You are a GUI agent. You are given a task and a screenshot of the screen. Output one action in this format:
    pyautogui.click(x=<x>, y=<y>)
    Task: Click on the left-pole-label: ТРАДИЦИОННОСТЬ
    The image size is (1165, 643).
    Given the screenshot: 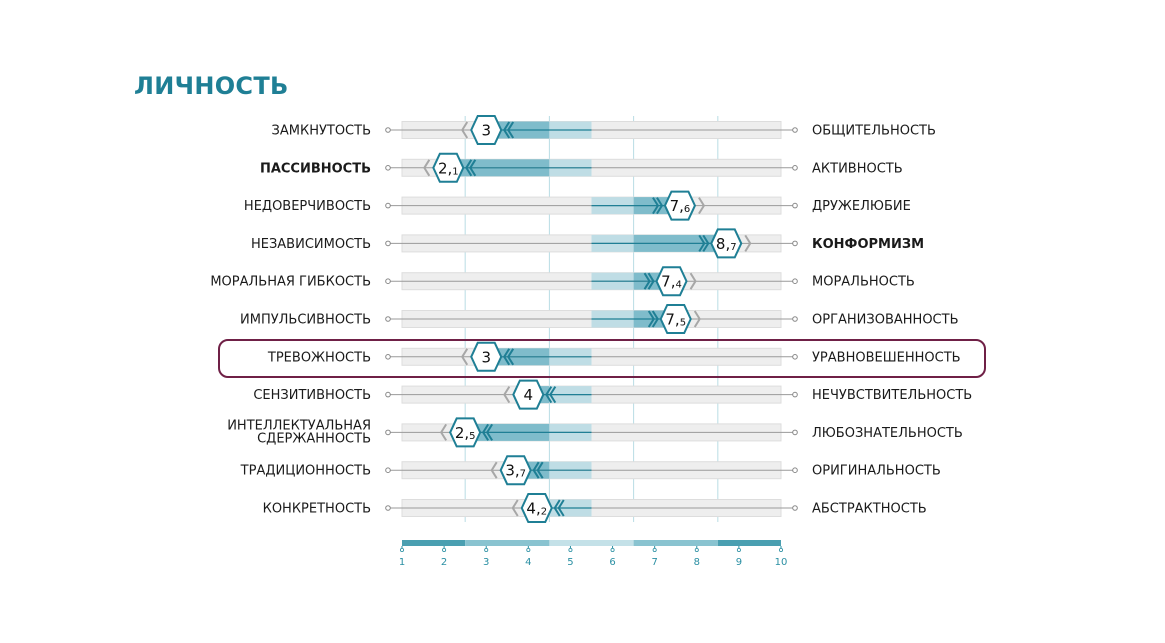 What is the action you would take?
    pyautogui.click(x=305, y=471)
    